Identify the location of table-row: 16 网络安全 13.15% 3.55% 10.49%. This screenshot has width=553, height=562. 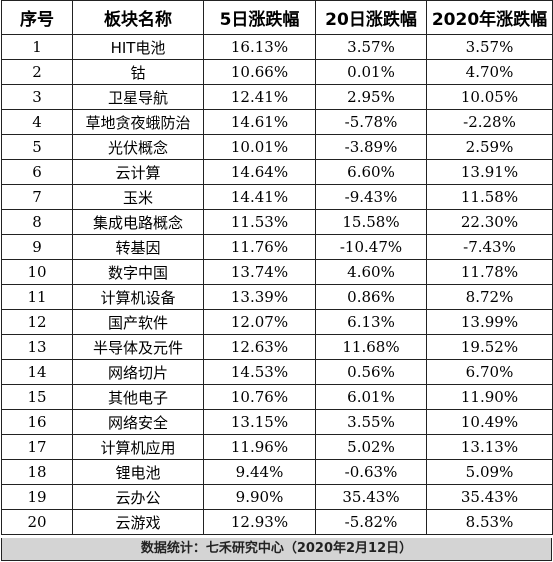
(277, 422).